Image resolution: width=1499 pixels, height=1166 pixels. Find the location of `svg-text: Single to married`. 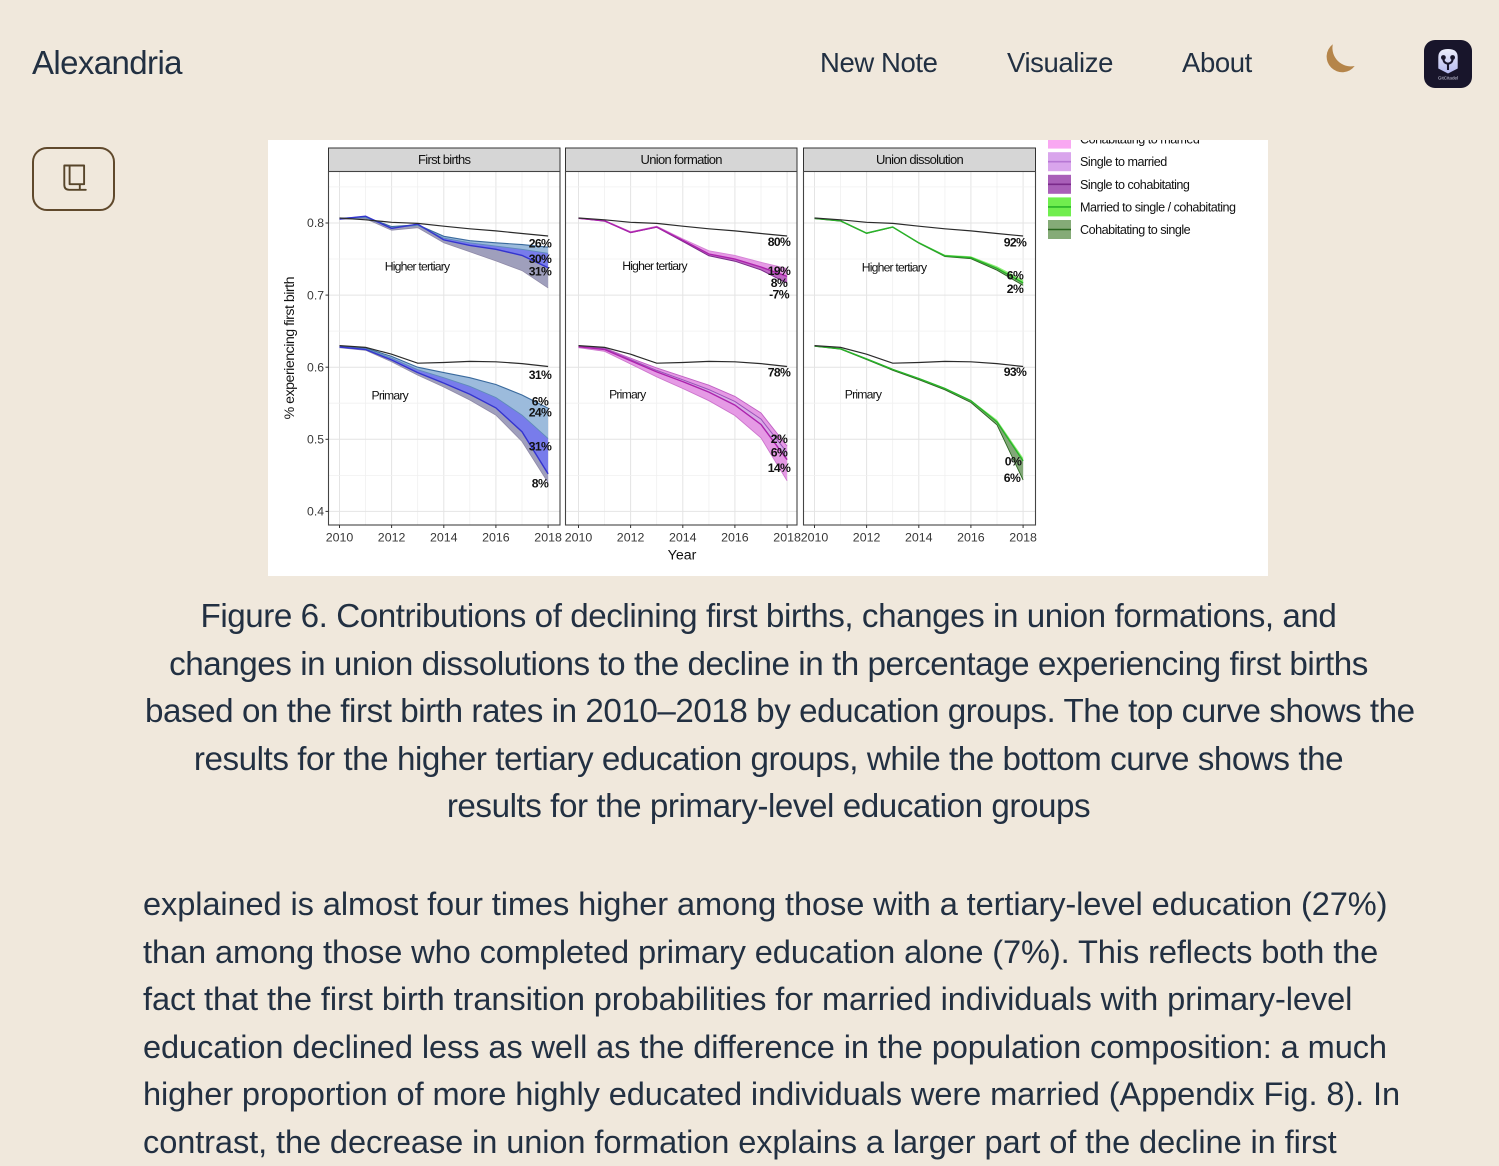

svg-text: Single to married is located at coordinates (1123, 162).